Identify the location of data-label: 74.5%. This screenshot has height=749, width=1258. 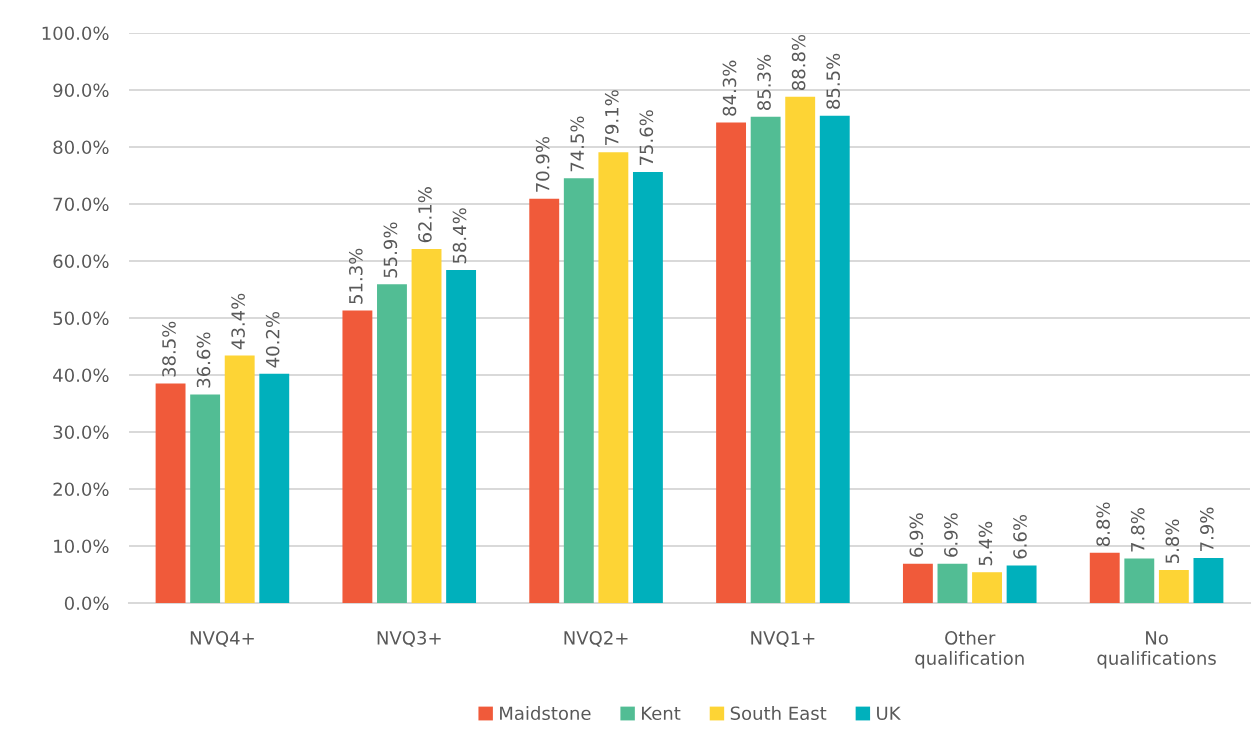
(577, 144).